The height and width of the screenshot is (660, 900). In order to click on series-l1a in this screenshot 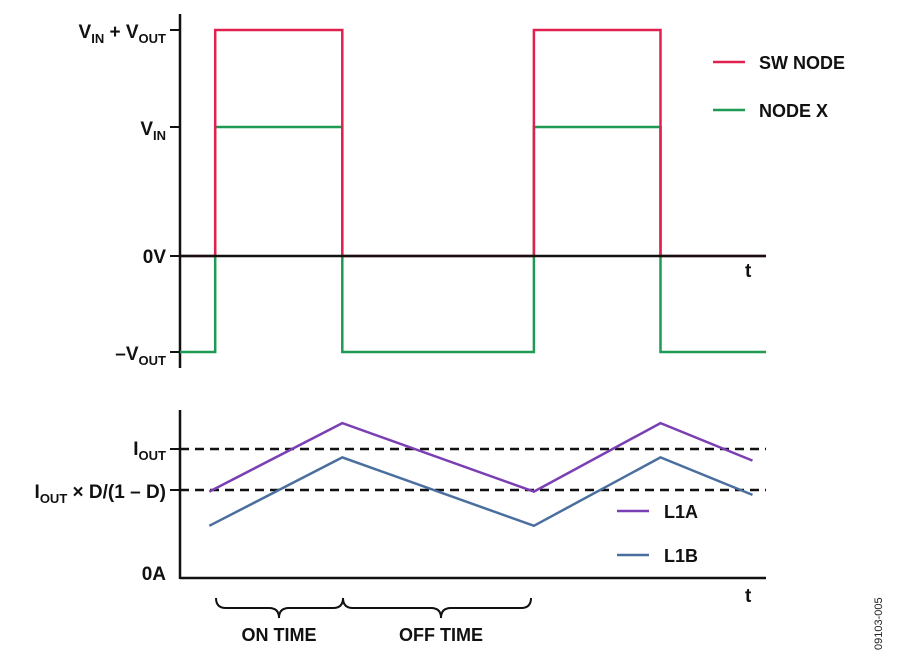, I will do `click(480, 457)`.